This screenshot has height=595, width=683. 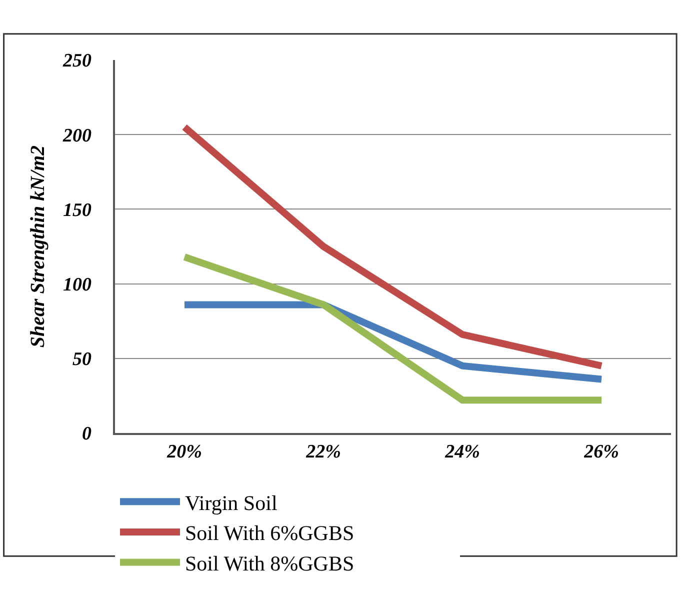 I want to click on y-tick-label: 50, so click(x=82, y=359).